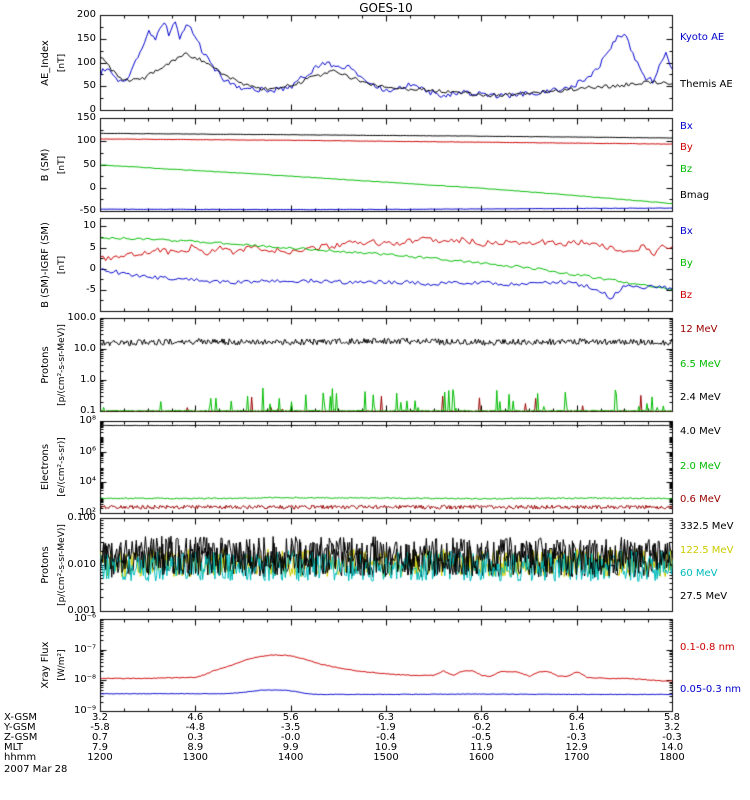 Image resolution: width=750 pixels, height=800 pixels. What do you see at coordinates (62, 665) in the screenshot?
I see `y-axis-units: [W/m²]` at bounding box center [62, 665].